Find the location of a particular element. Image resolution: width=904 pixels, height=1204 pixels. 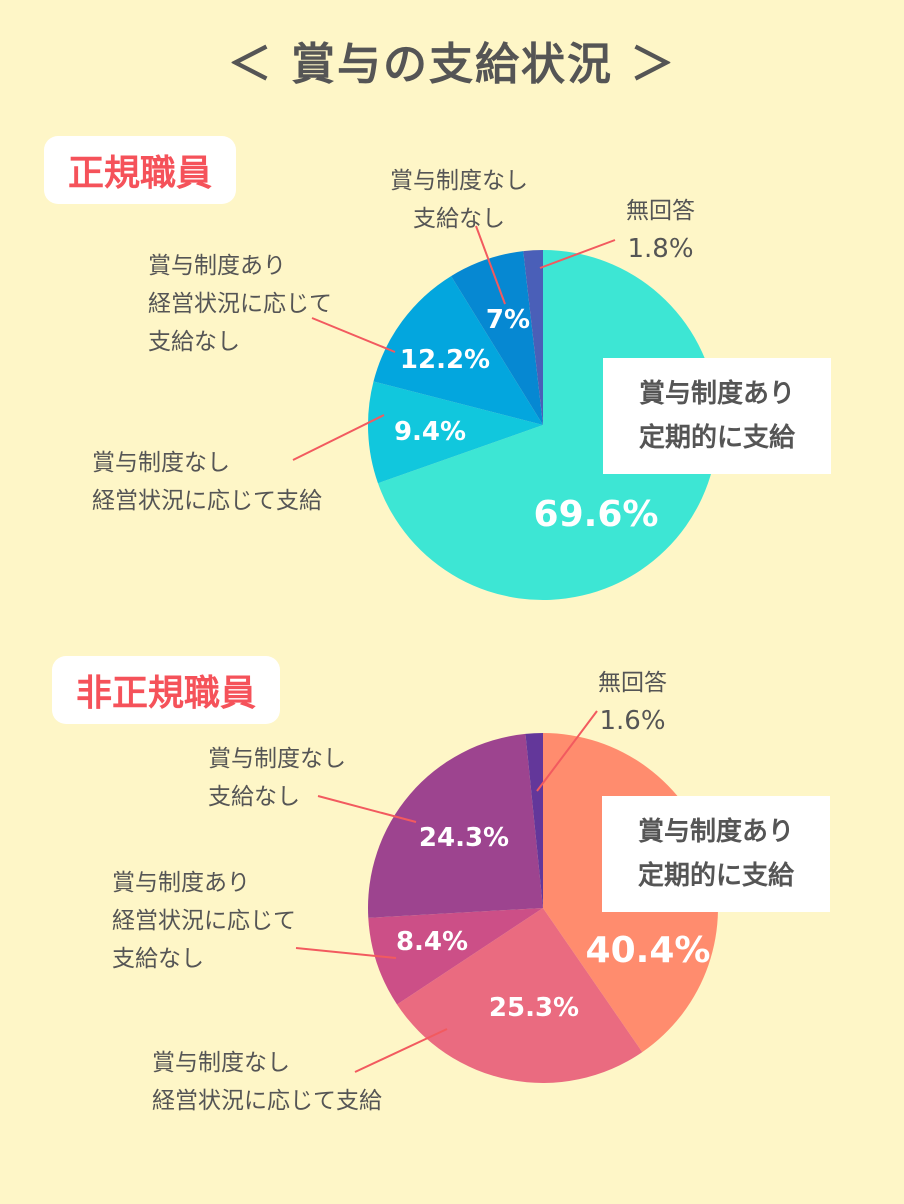

label-no-answer: 無回答 1.6% is located at coordinates (632, 703).